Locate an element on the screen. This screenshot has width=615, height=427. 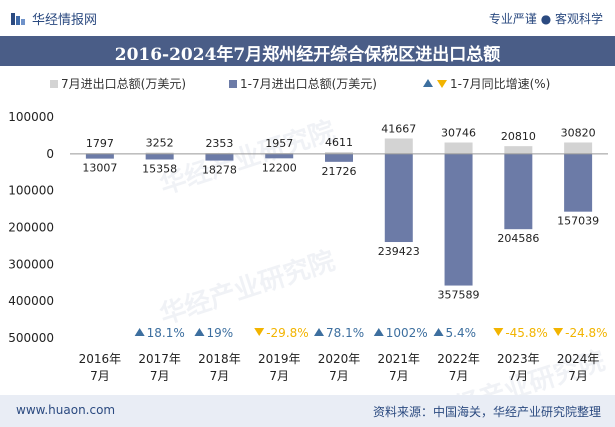
x-tick-label: 2023年 7月 is located at coordinates (518, 367).